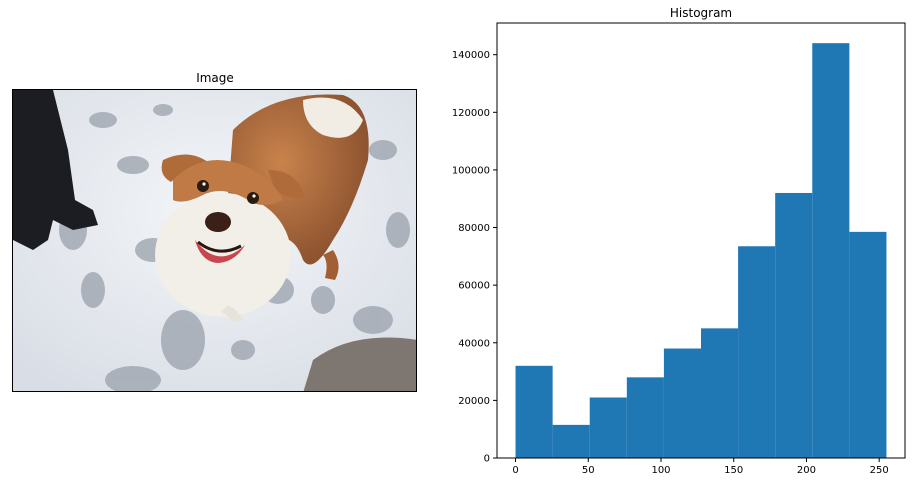 This screenshot has width=914, height=482. I want to click on y-tick-label: 120000, so click(471, 113).